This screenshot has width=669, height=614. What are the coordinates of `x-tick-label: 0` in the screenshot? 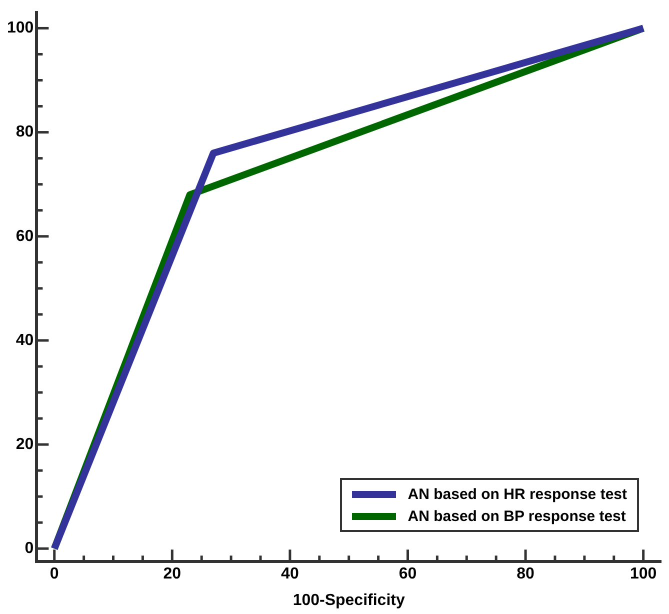 It's located at (54, 574).